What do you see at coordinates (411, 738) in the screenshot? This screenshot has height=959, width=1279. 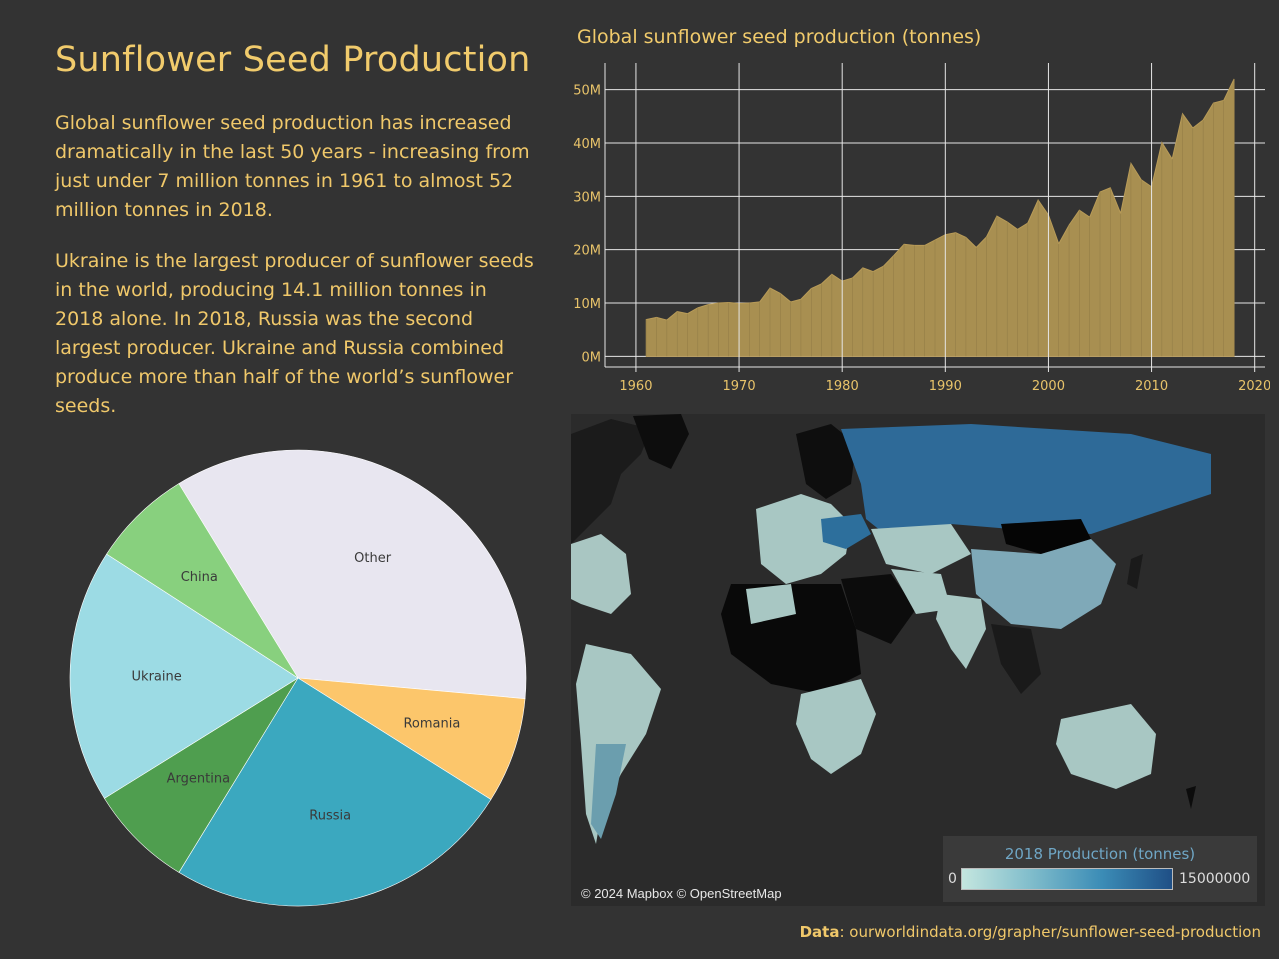 I see `pie-slice-romania` at bounding box center [411, 738].